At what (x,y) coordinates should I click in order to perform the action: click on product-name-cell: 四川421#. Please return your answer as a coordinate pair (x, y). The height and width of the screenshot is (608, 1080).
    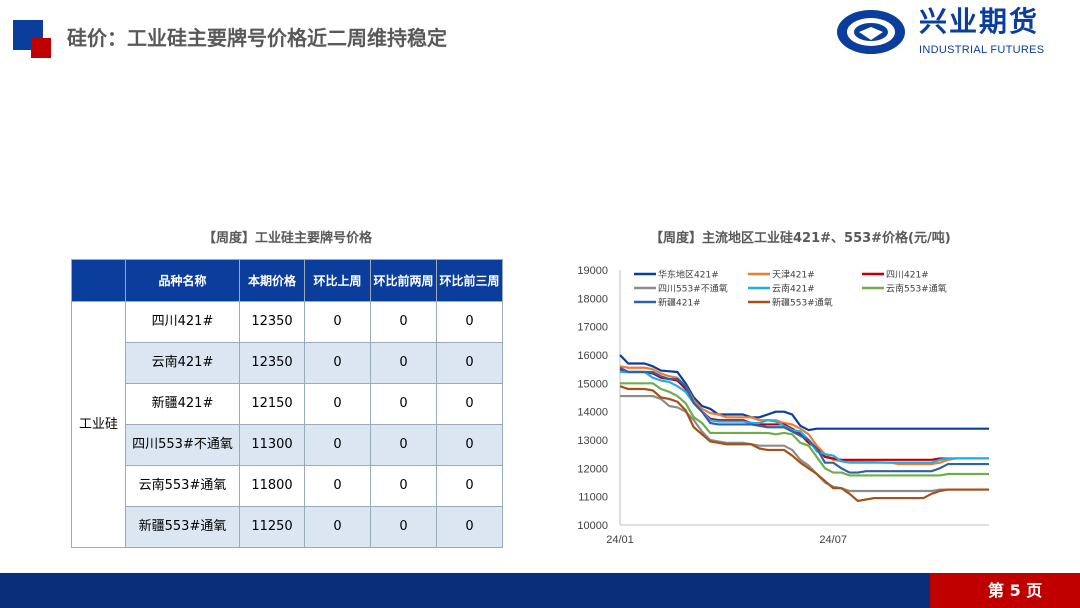
    Looking at the image, I should click on (182, 322).